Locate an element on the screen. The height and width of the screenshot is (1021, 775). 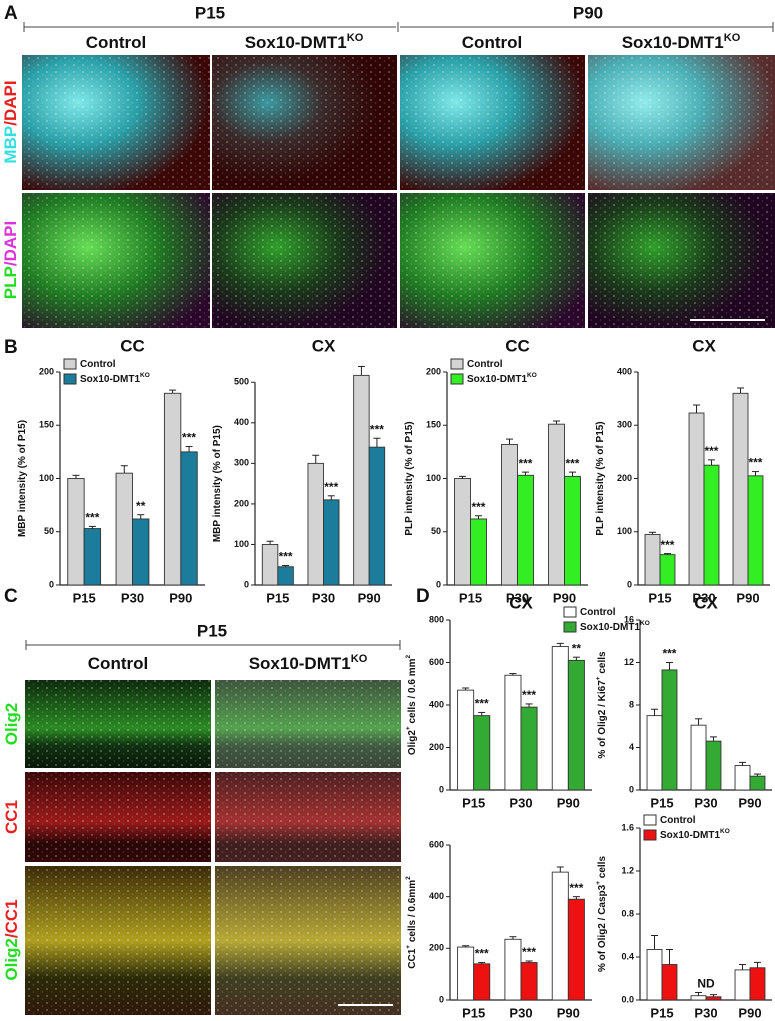
row-label: Olig2/CC1 is located at coordinates (11, 939).